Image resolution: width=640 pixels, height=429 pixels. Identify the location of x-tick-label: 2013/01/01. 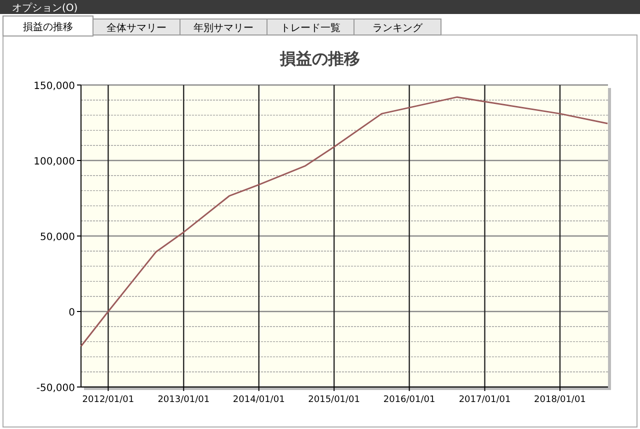
(184, 400).